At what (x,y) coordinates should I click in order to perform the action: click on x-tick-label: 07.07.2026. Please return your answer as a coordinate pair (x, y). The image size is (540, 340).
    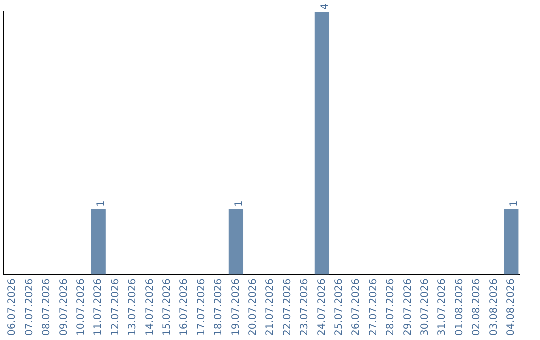
    Looking at the image, I should click on (30, 307).